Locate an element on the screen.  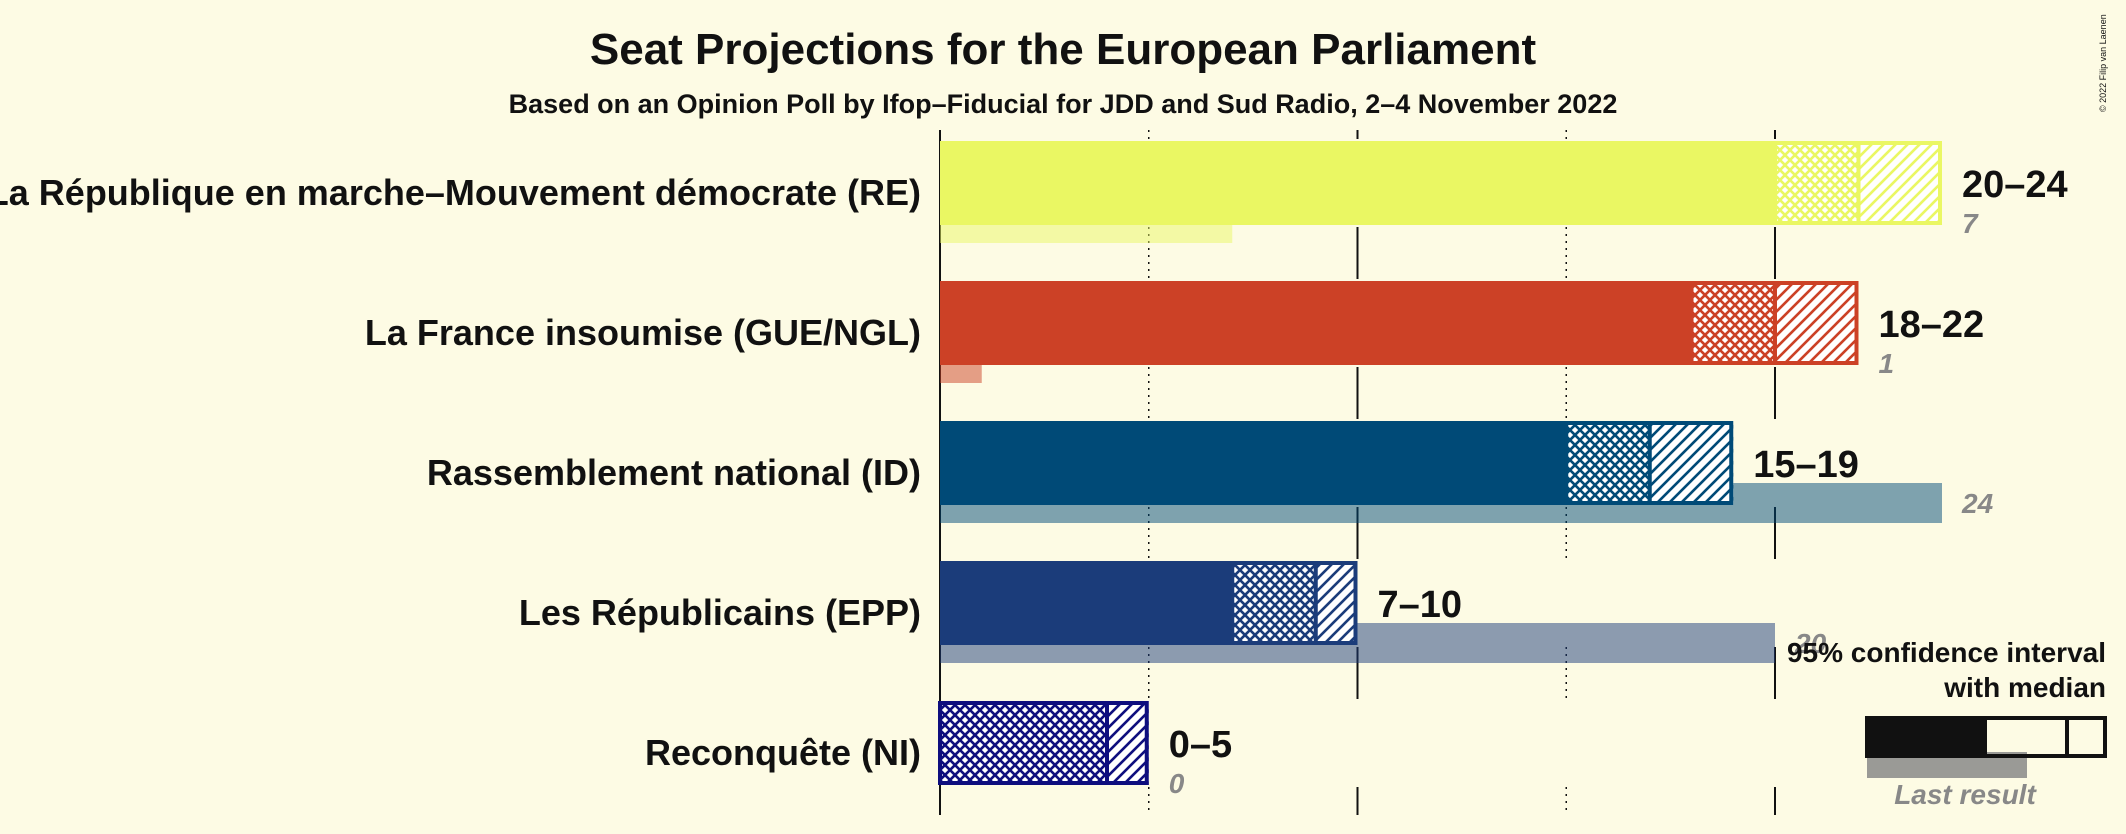
party-row: Les Républicains (EPP) 7–10 20 is located at coordinates (1173, 612).